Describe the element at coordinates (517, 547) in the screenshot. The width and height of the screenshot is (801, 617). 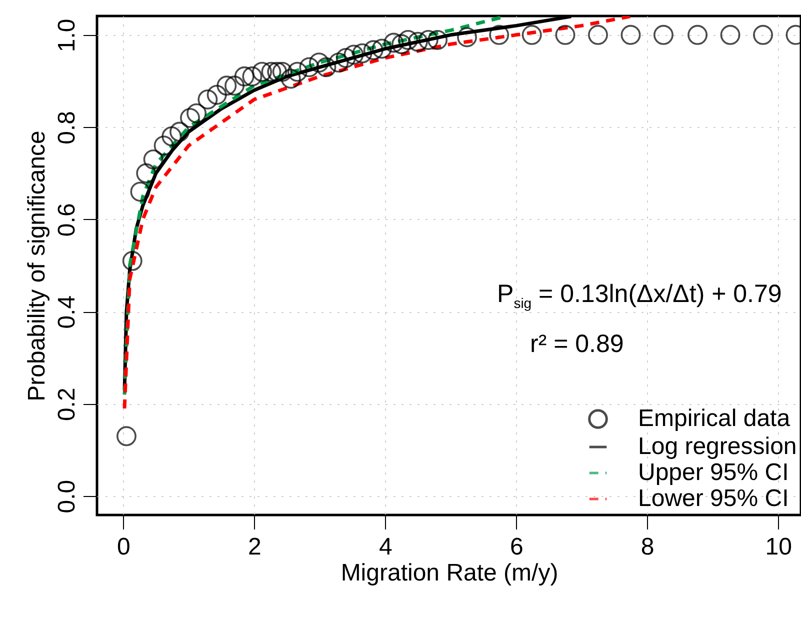
I see `x-tick-label: 6` at that location.